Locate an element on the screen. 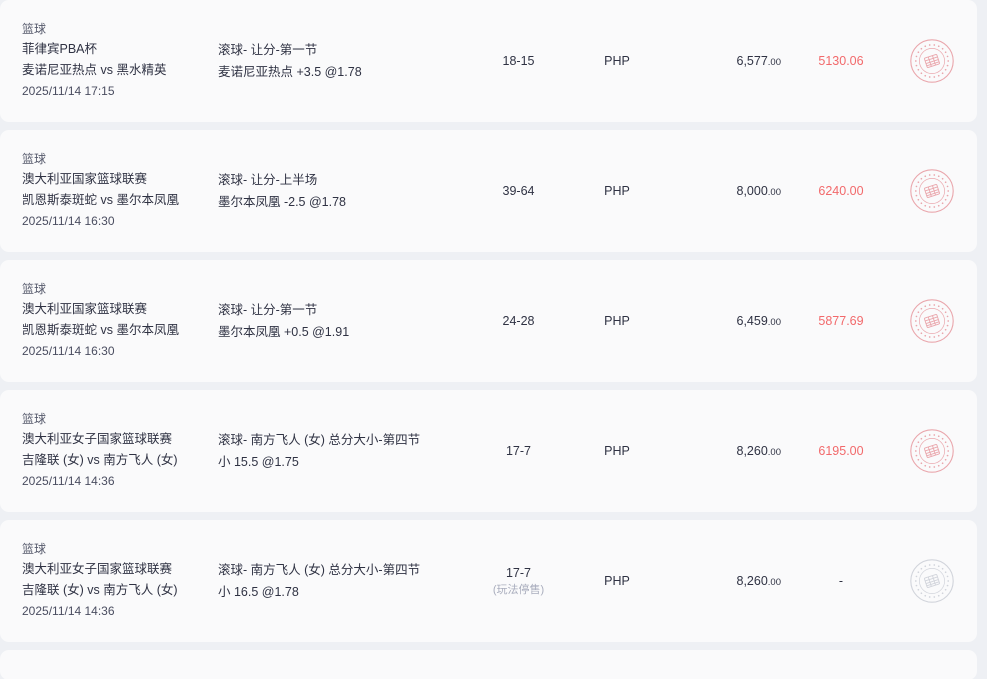 Image resolution: width=987 pixels, height=679 pixels. stake-amount: 6,577.00 is located at coordinates (722, 61).